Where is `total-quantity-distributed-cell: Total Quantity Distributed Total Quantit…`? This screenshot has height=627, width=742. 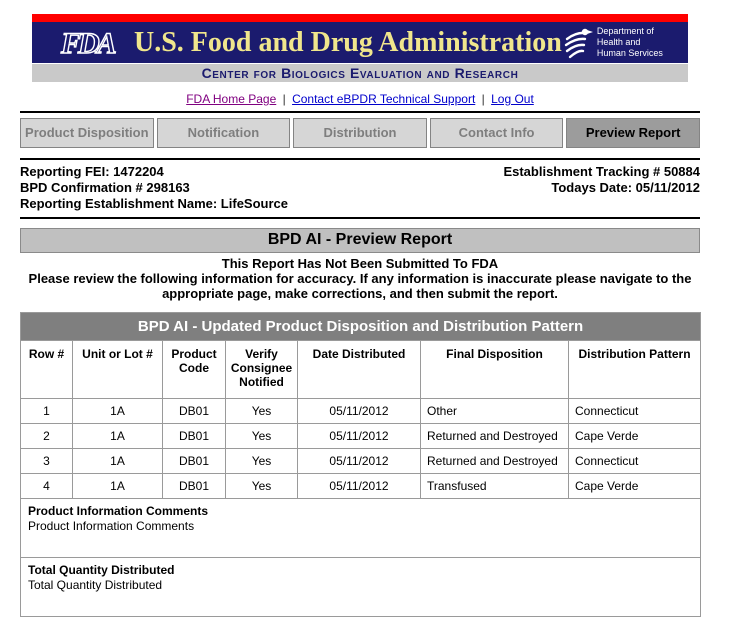 total-quantity-distributed-cell: Total Quantity Distributed Total Quantit… is located at coordinates (360, 587).